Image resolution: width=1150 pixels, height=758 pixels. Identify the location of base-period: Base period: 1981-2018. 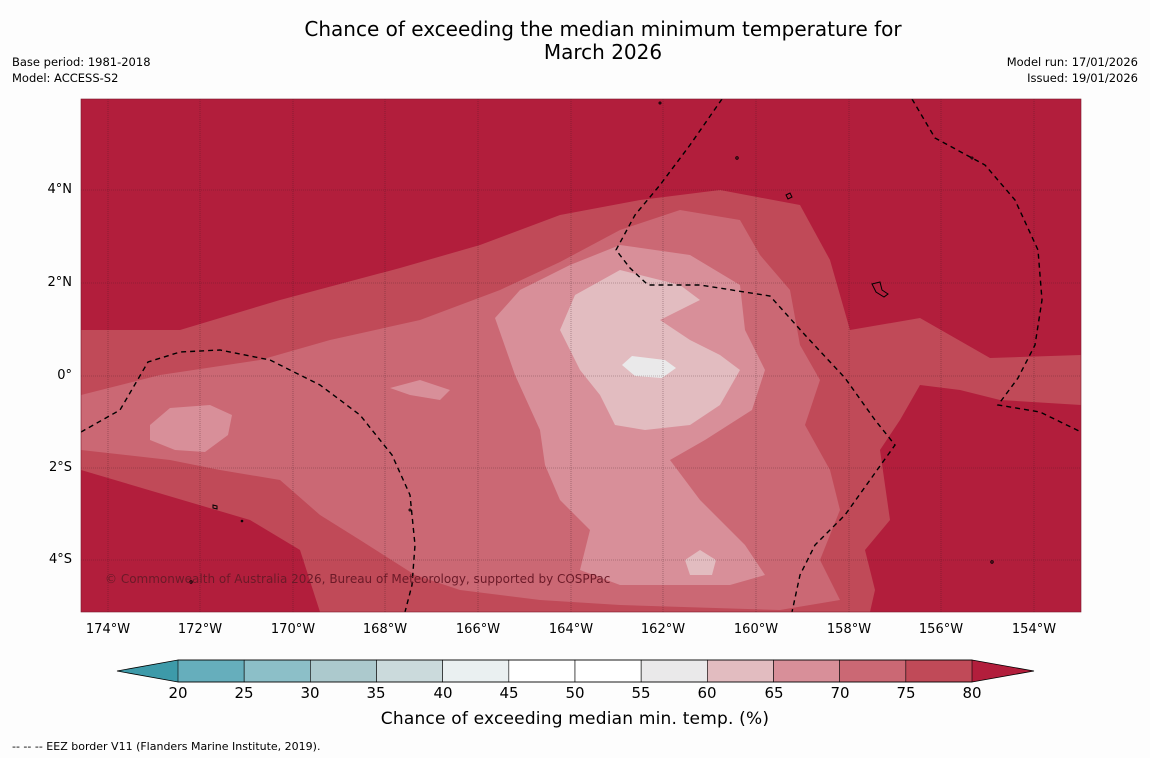
(81, 62).